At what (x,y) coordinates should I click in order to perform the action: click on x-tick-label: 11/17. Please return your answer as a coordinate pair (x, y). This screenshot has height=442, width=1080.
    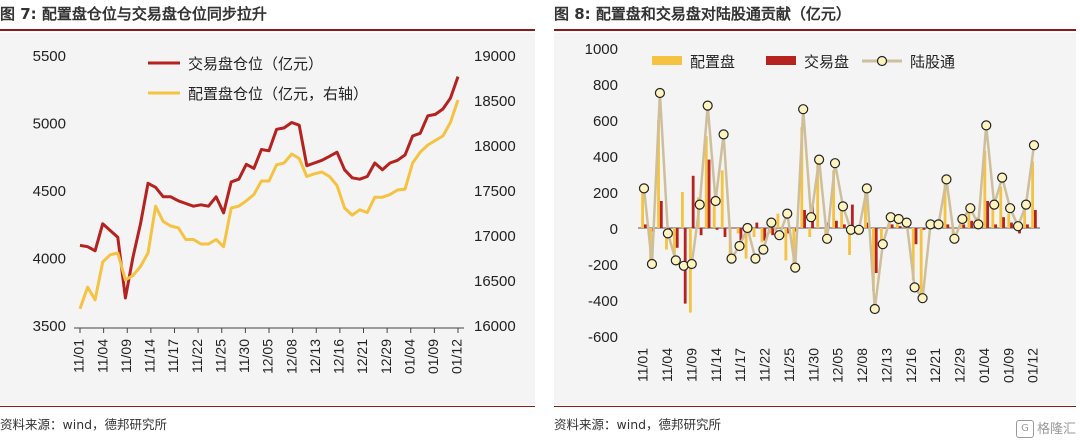
    Looking at the image, I should click on (740, 365).